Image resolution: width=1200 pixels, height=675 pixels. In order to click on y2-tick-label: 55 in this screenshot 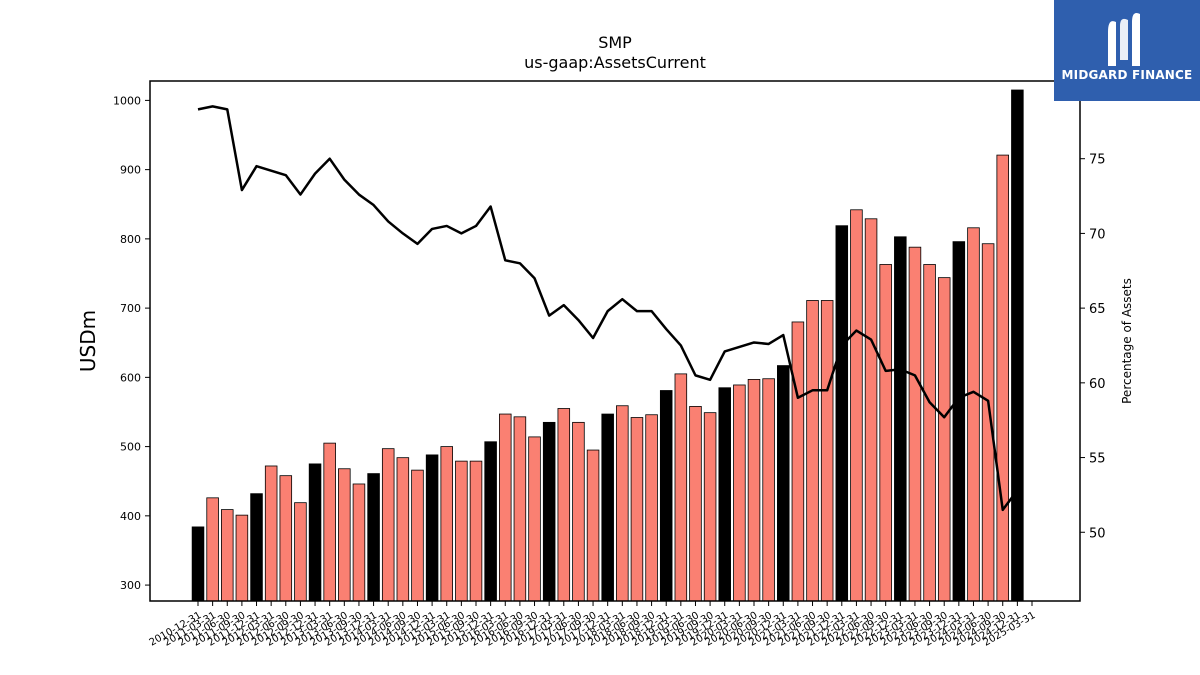, I will do `click(1097, 459)`.